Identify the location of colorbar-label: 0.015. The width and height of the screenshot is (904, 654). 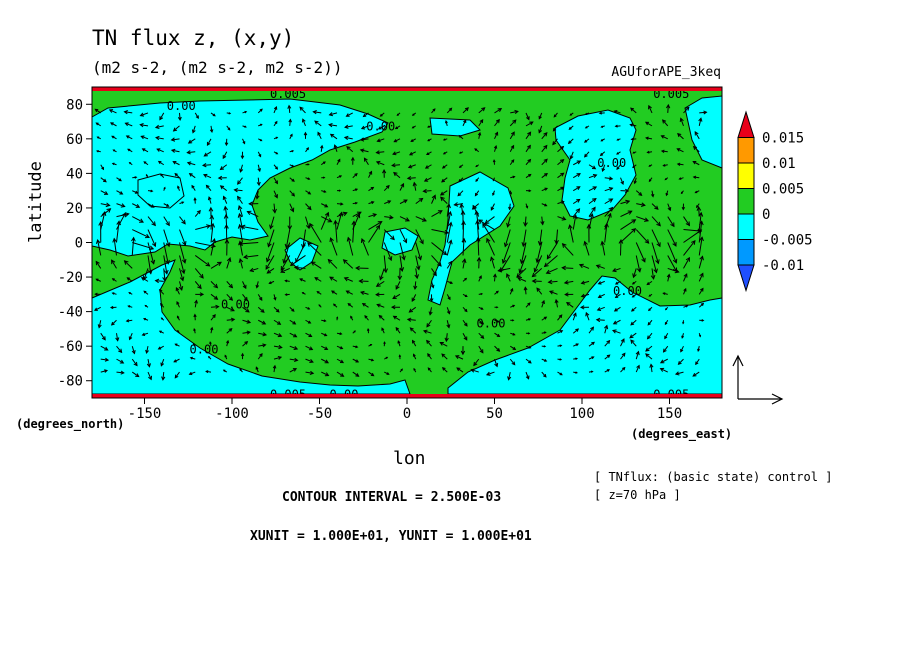
(783, 139).